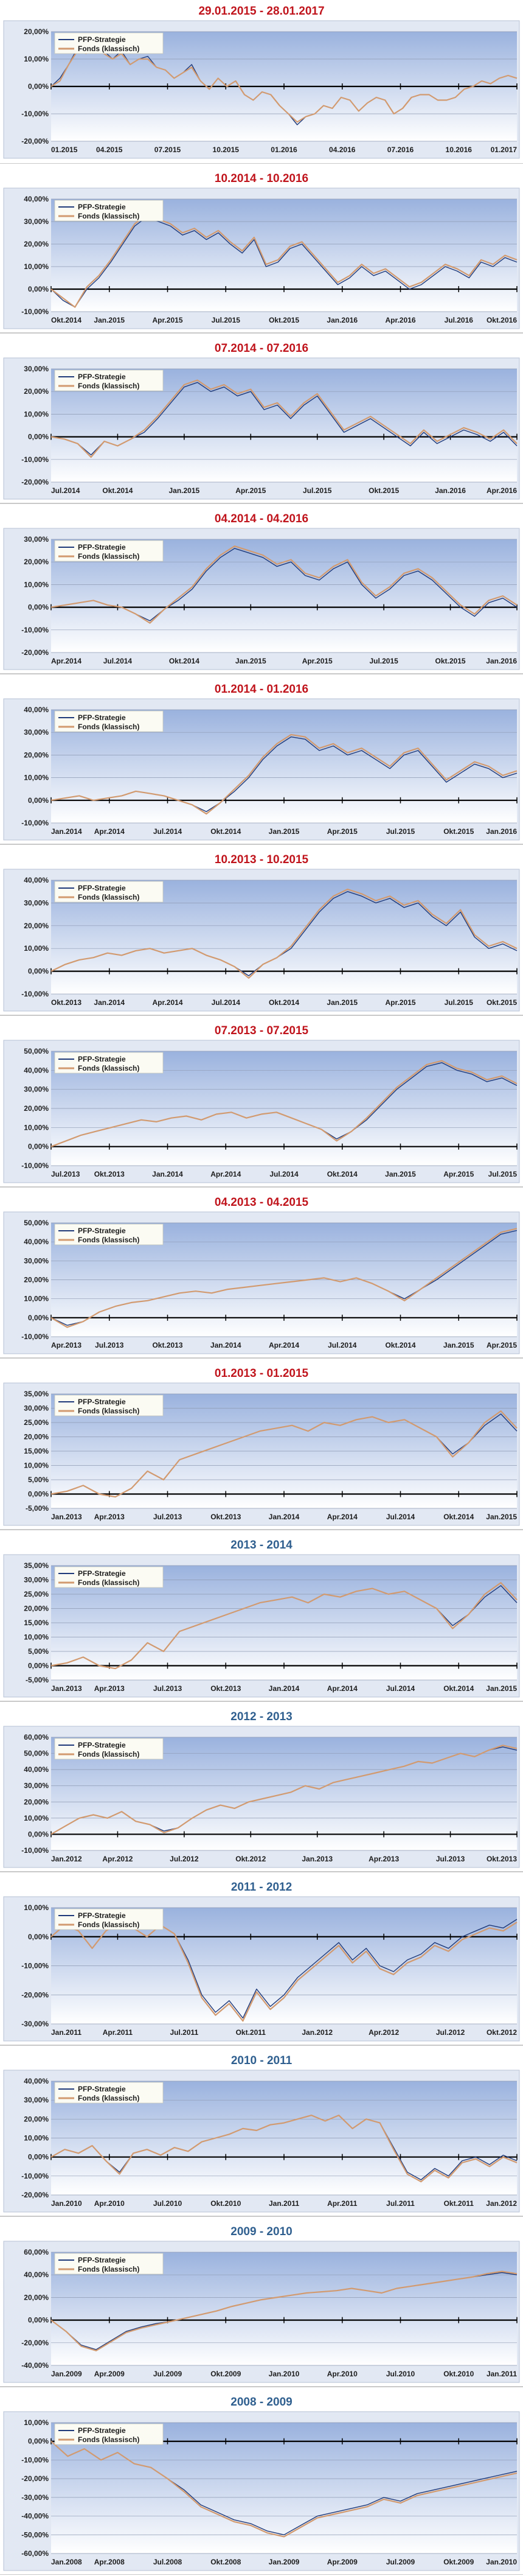  I want to click on x-tick-label: Jul.2009, so click(168, 2374).